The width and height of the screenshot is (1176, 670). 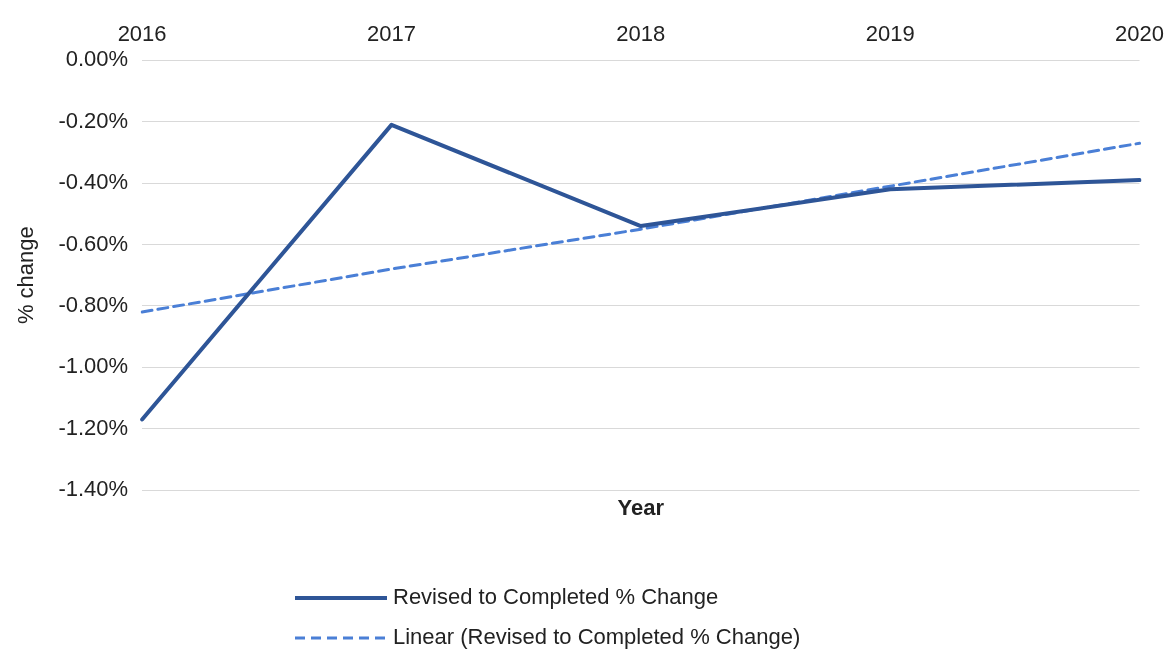 What do you see at coordinates (93, 243) in the screenshot?
I see `y-tick-label: -0.60%` at bounding box center [93, 243].